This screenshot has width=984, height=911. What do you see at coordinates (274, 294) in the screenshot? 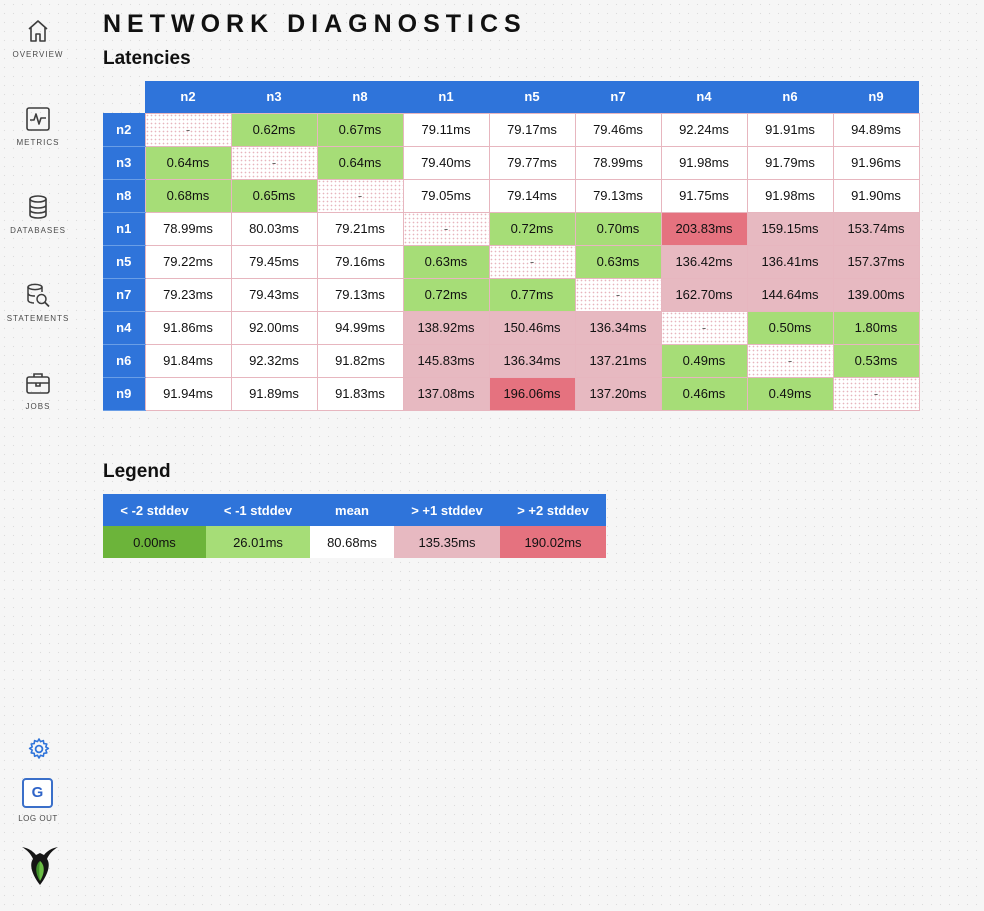
I see `matrix-cell: 79.43ms` at bounding box center [274, 294].